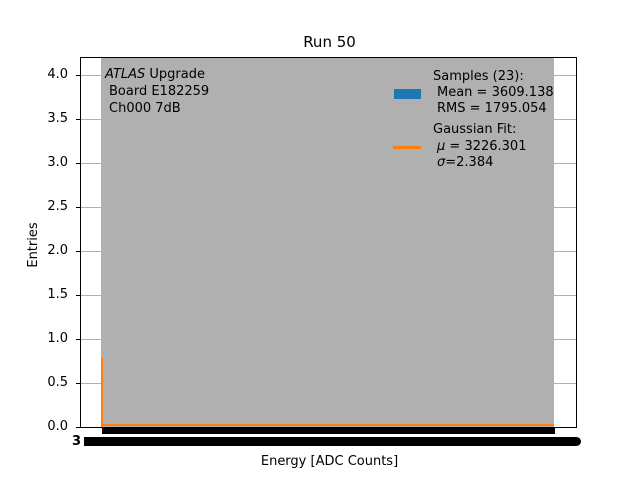 The height and width of the screenshot is (480, 640). What do you see at coordinates (495, 92) in the screenshot?
I see `legend-samples-mean: Mean = 3609.138` at bounding box center [495, 92].